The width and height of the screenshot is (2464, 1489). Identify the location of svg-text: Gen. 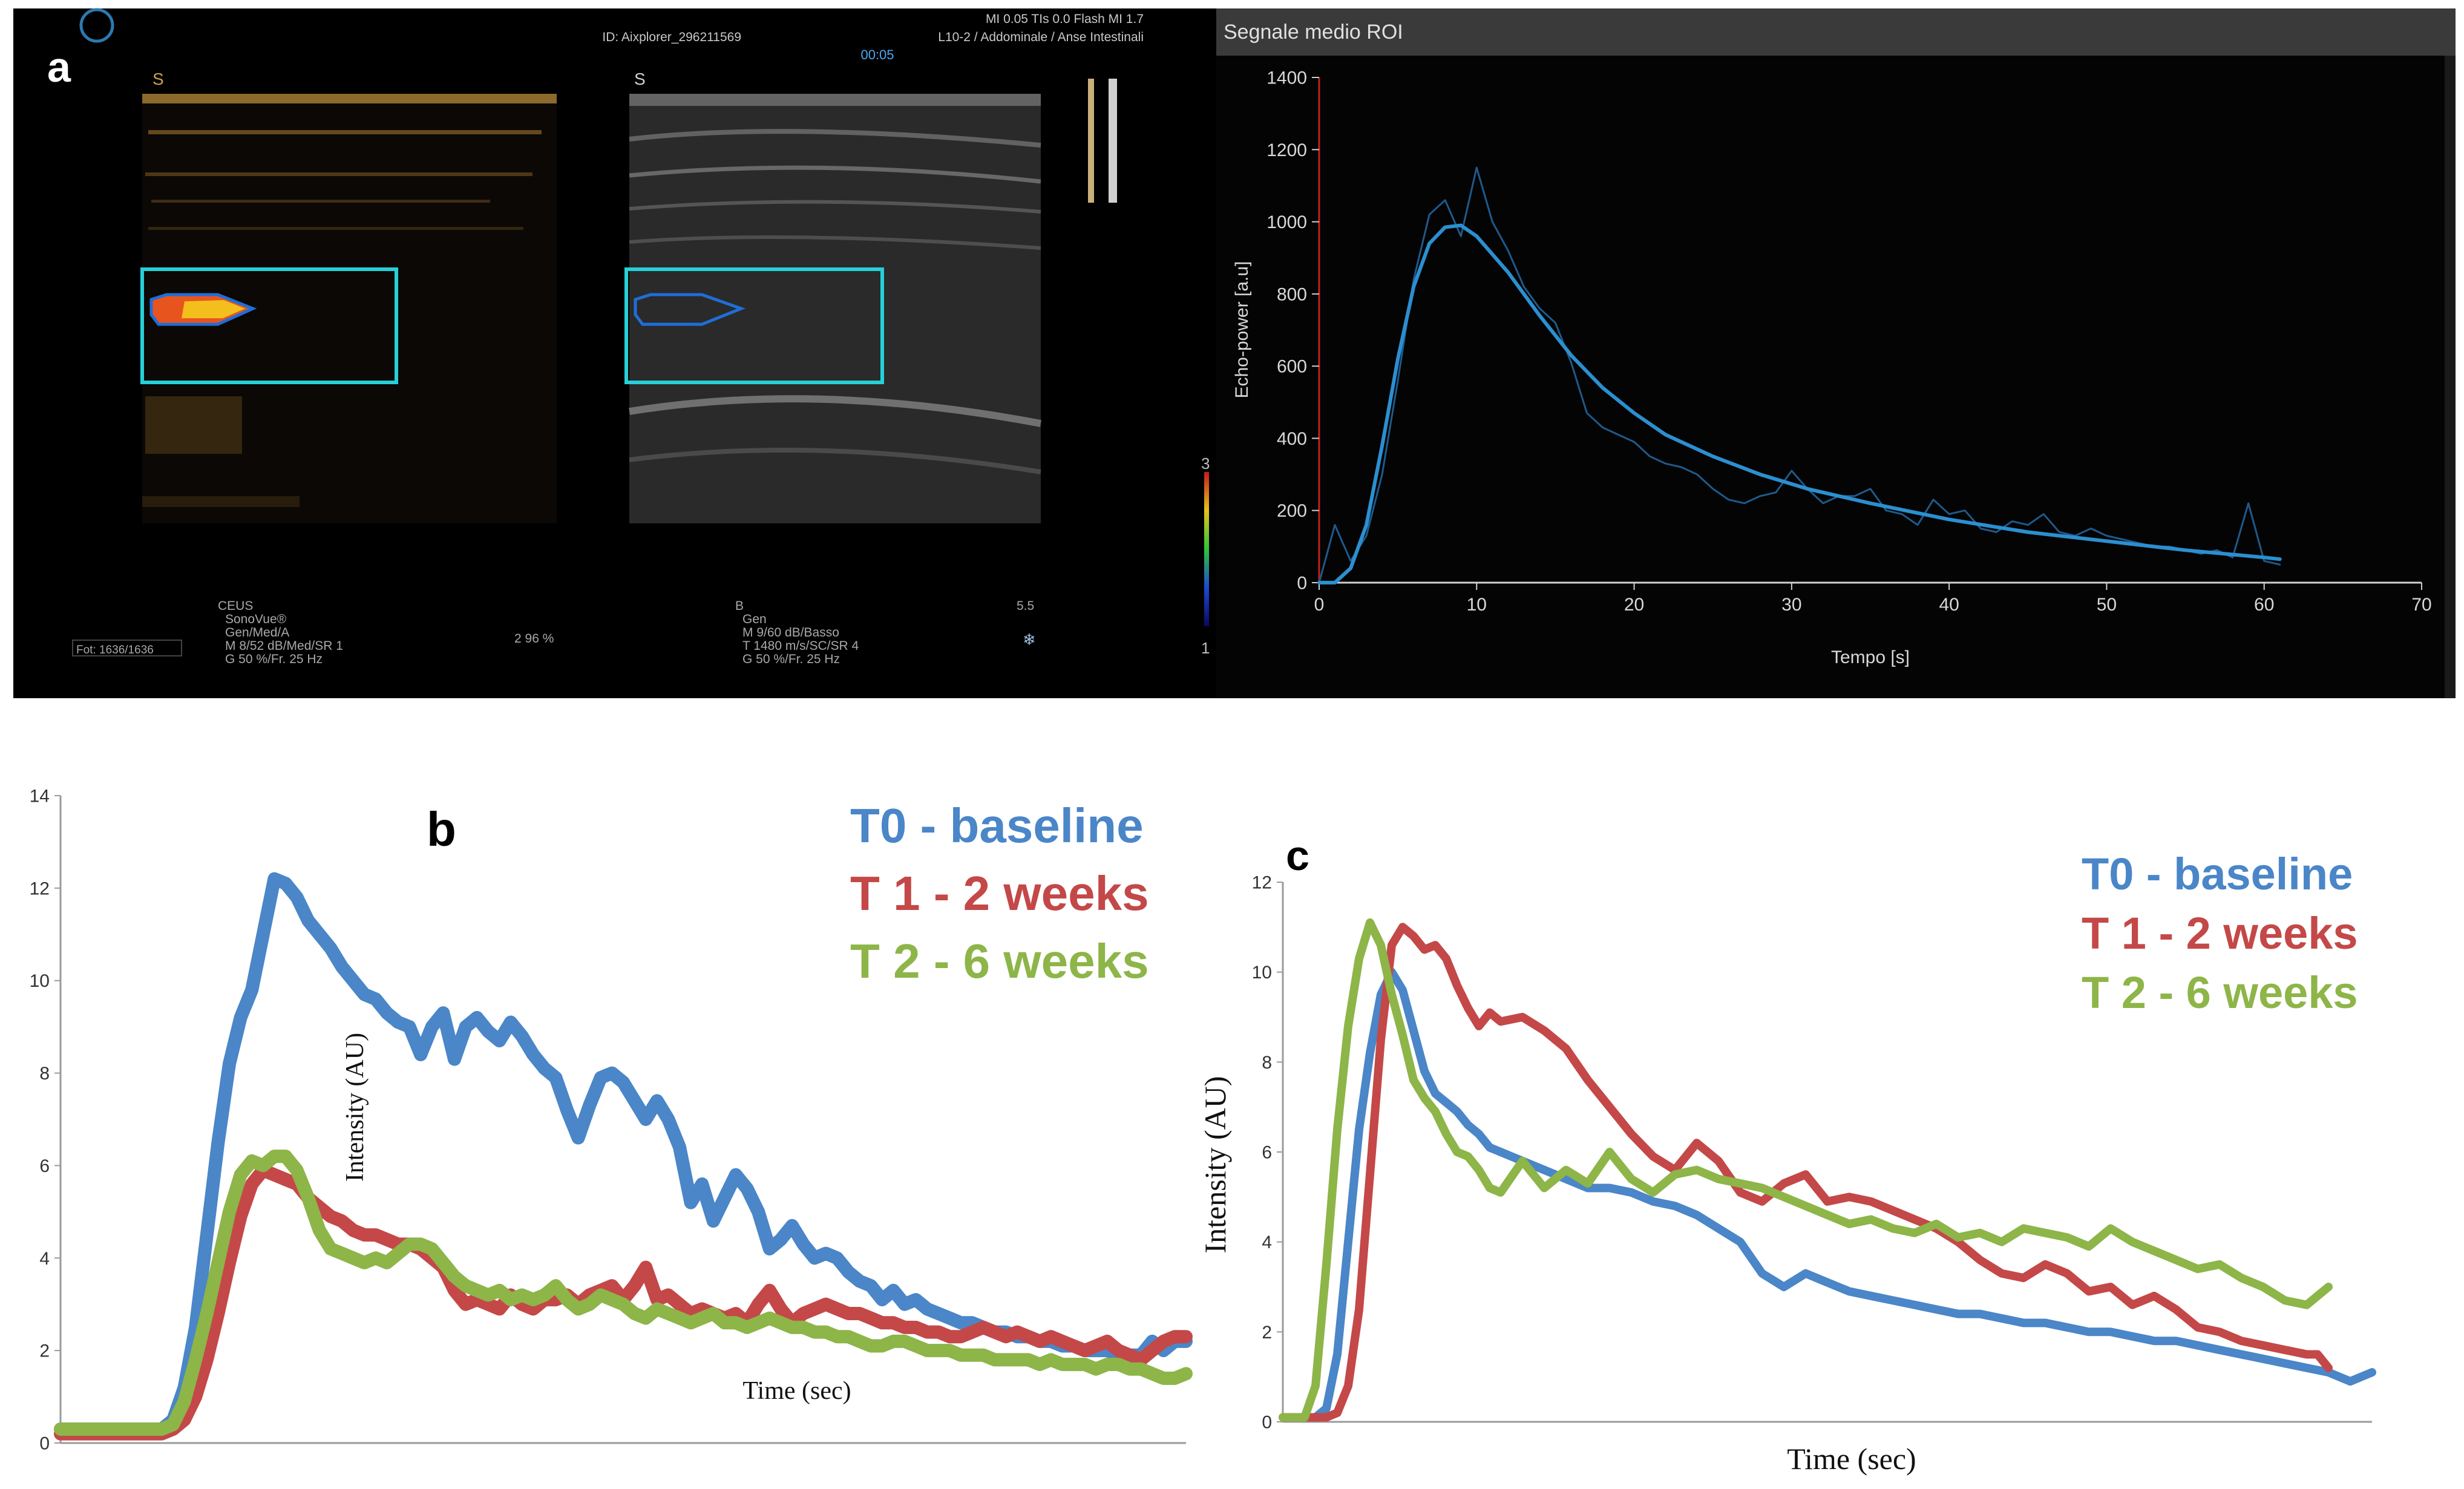
(755, 619).